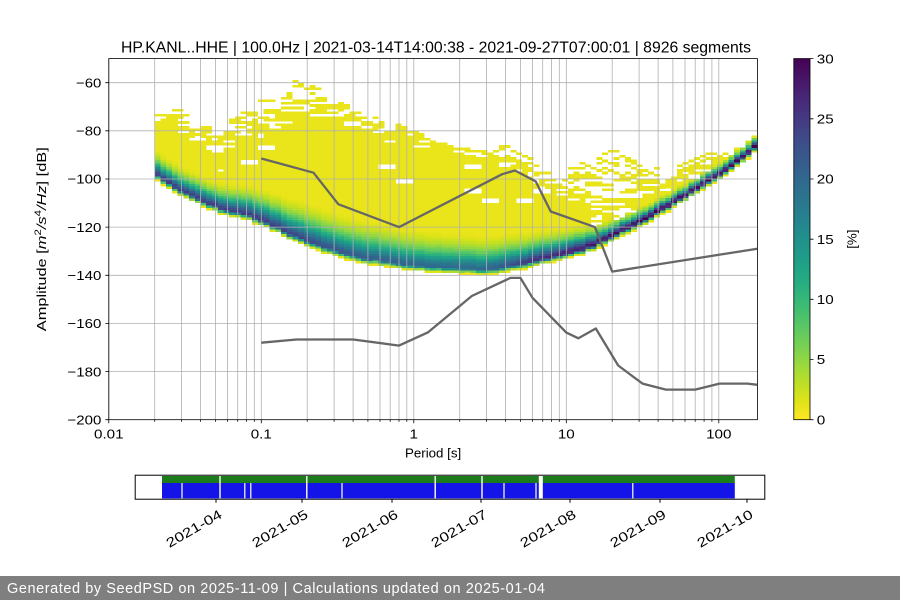 This screenshot has height=600, width=900. I want to click on svg-text: −80, so click(88, 131).